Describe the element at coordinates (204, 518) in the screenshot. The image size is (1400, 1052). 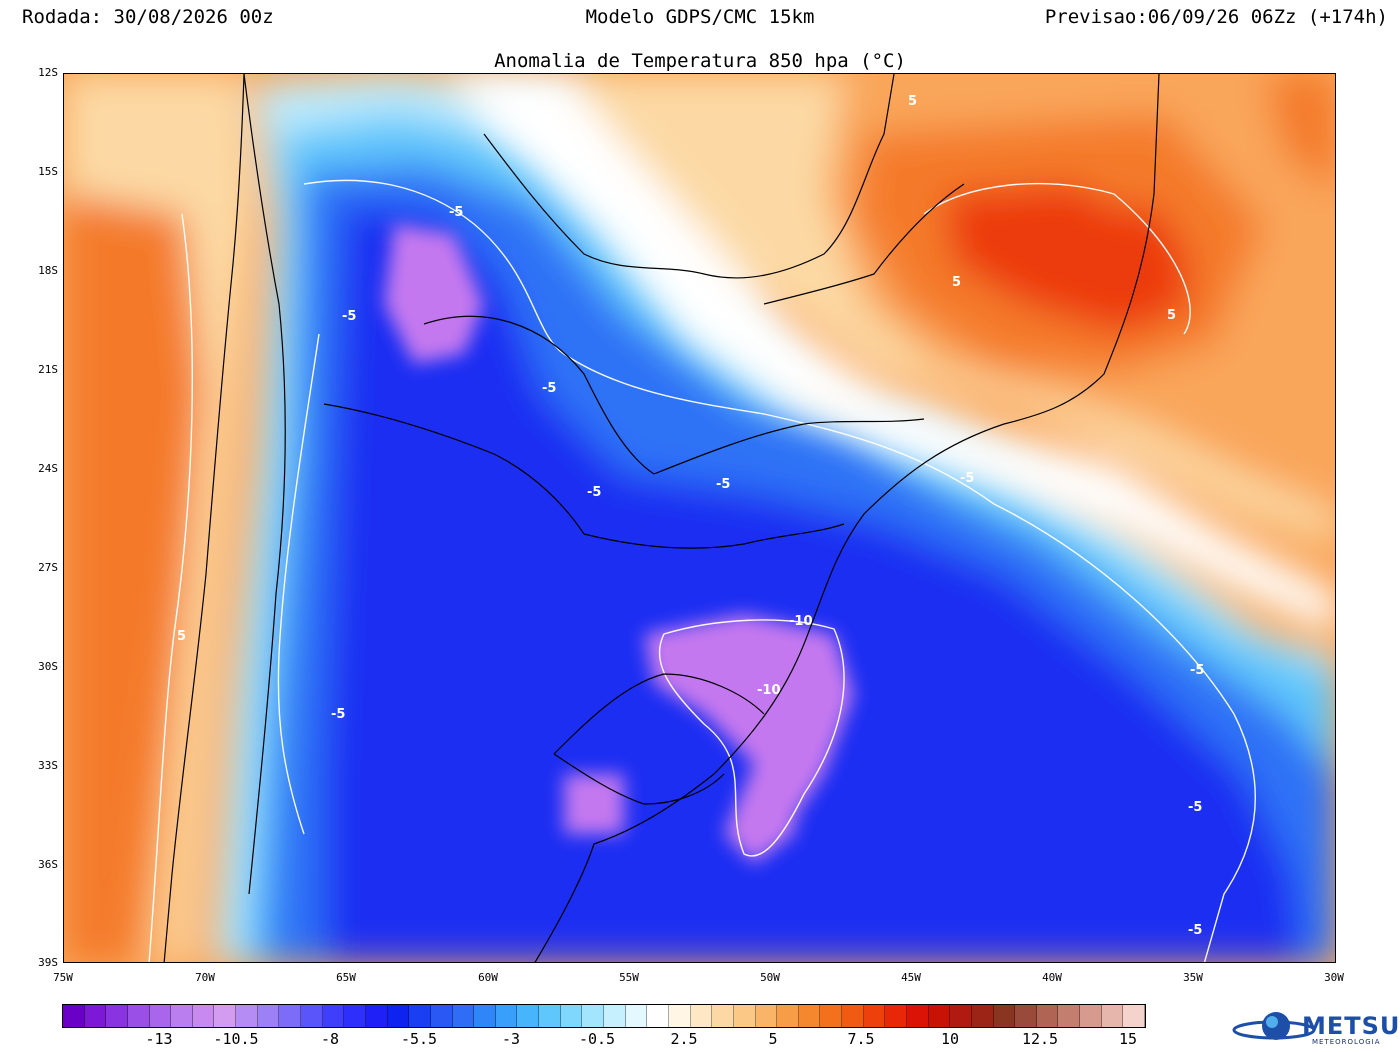
I see `coastline-pacific` at that location.